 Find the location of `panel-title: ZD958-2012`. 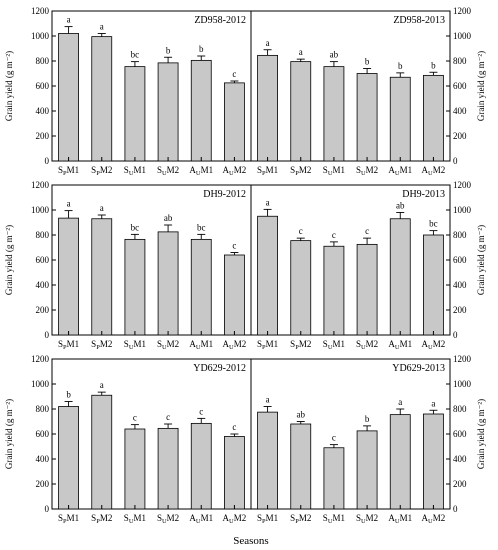

panel-title: ZD958-2012 is located at coordinates (220, 20).